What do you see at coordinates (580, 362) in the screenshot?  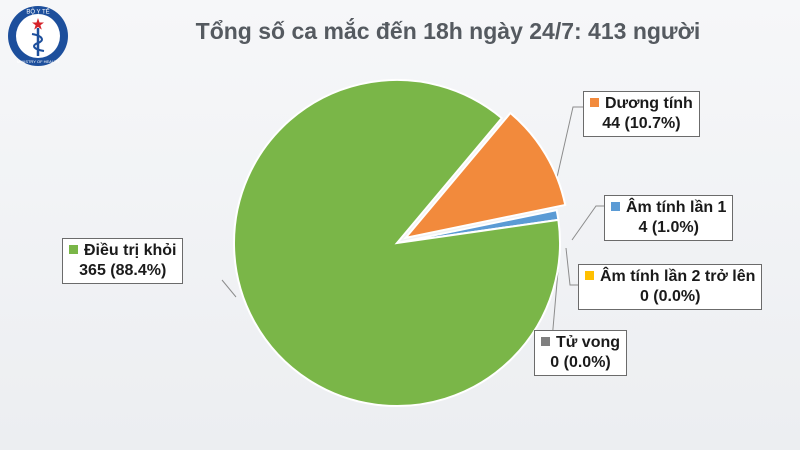 I see `slice-value-tu-vong: 0 (0.0%)` at bounding box center [580, 362].